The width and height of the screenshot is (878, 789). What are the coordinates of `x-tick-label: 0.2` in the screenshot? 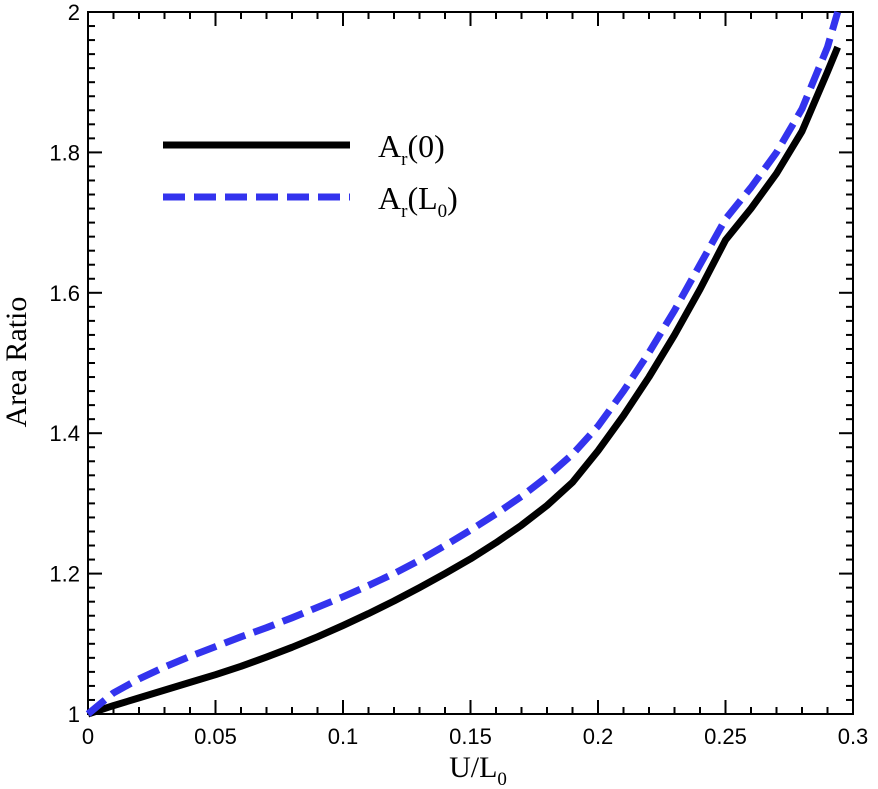 It's located at (598, 736).